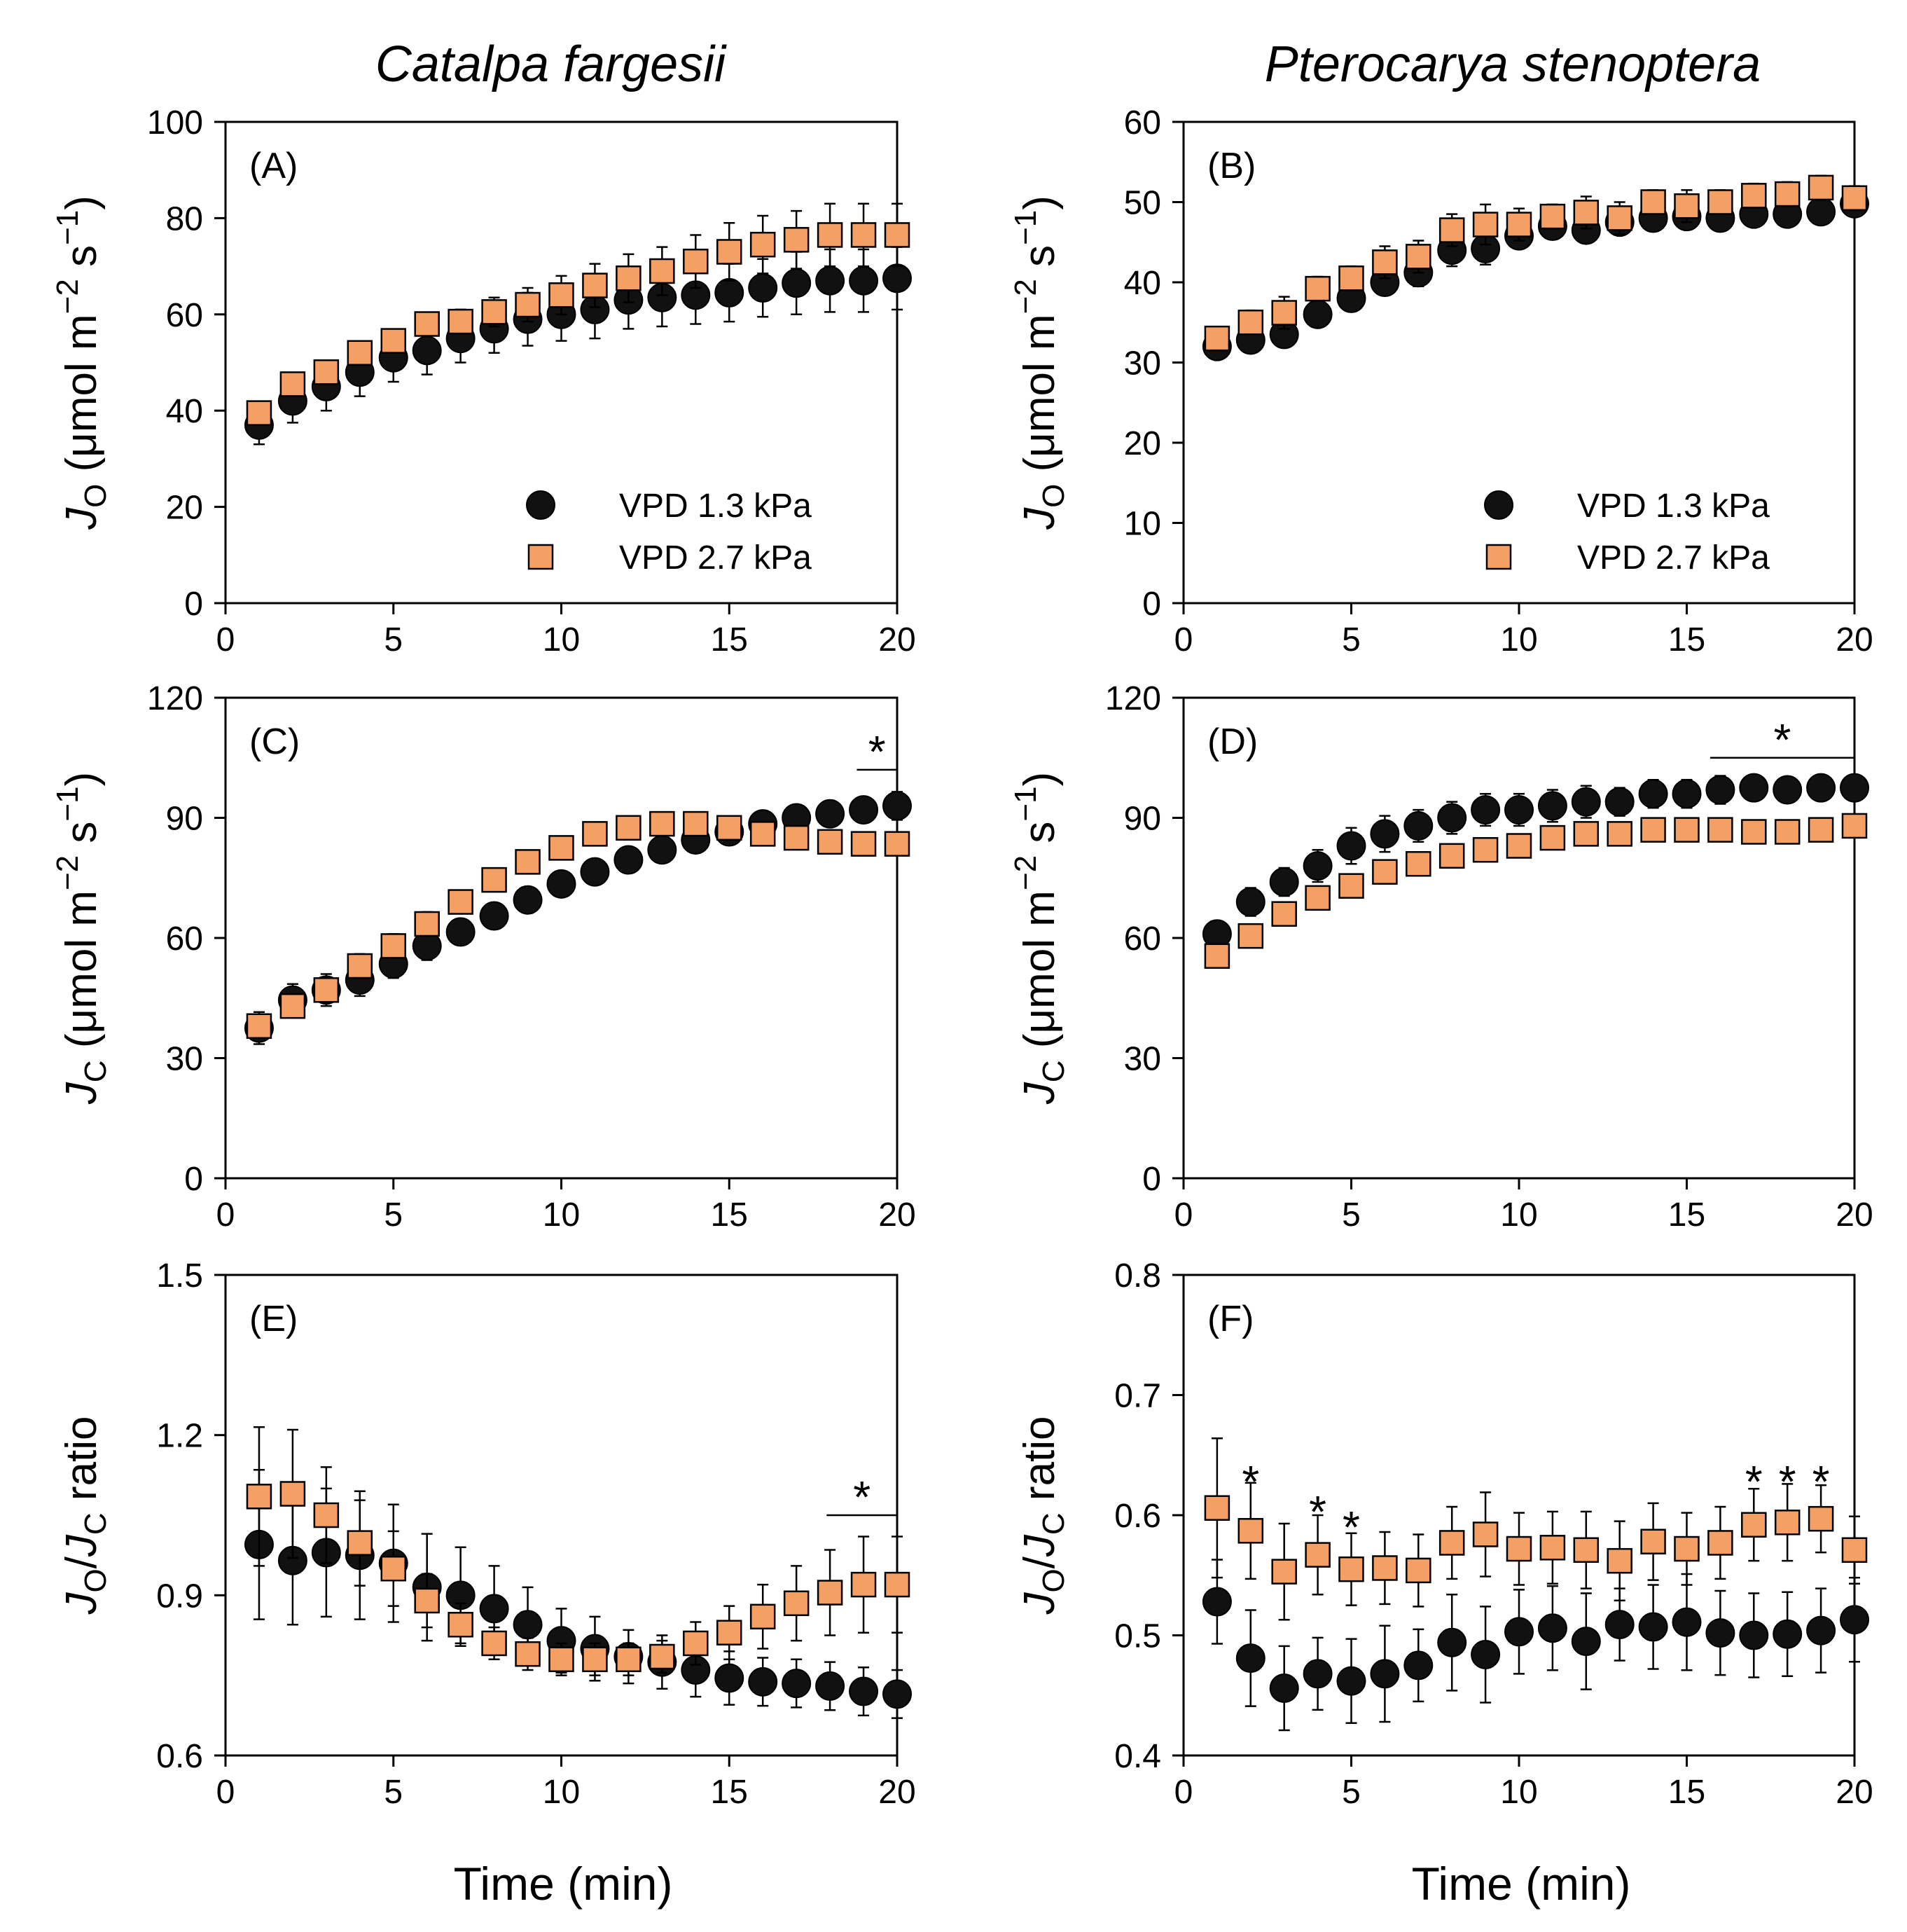  What do you see at coordinates (1142, 819) in the screenshot?
I see `y-tick-label: 90` at bounding box center [1142, 819].